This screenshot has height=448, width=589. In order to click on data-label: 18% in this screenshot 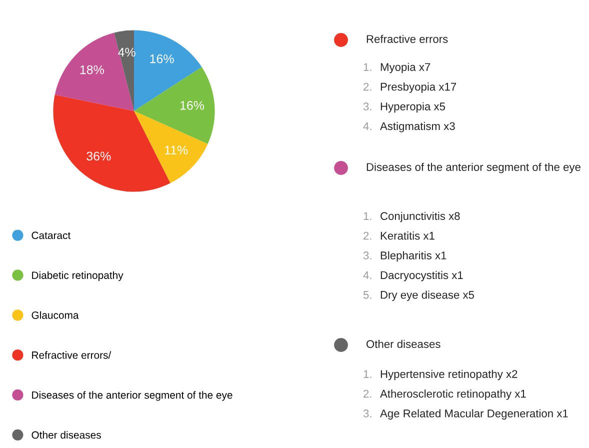, I will do `click(92, 69)`.